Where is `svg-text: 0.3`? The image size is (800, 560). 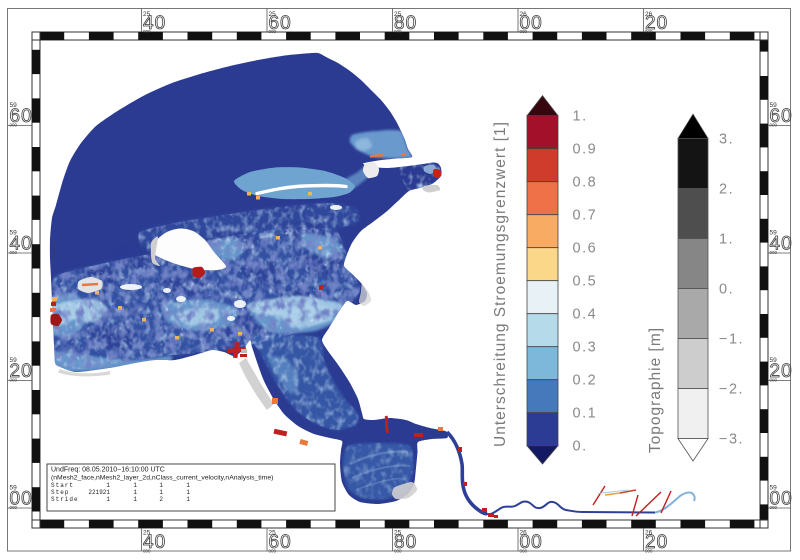 svg-text: 0.3 is located at coordinates (585, 348).